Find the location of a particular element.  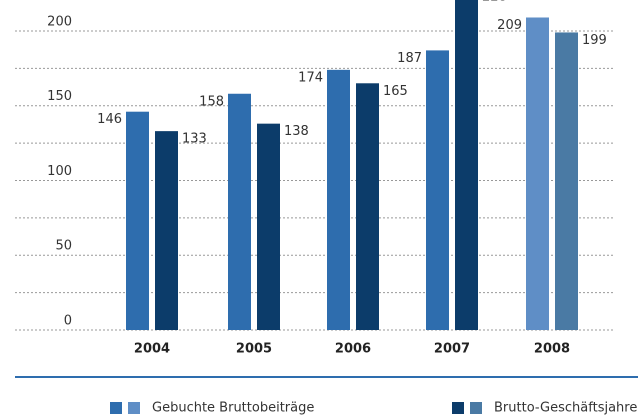

value-label: 158 is located at coordinates (211, 101).